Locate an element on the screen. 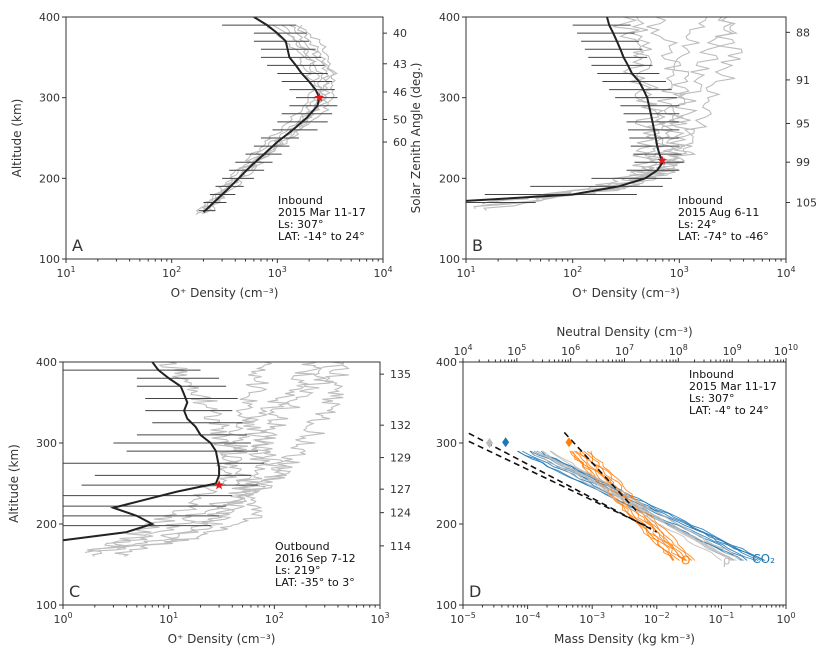 This screenshot has width=830, height=664. x-tick-label: 10⁻⁵ is located at coordinates (463, 618).